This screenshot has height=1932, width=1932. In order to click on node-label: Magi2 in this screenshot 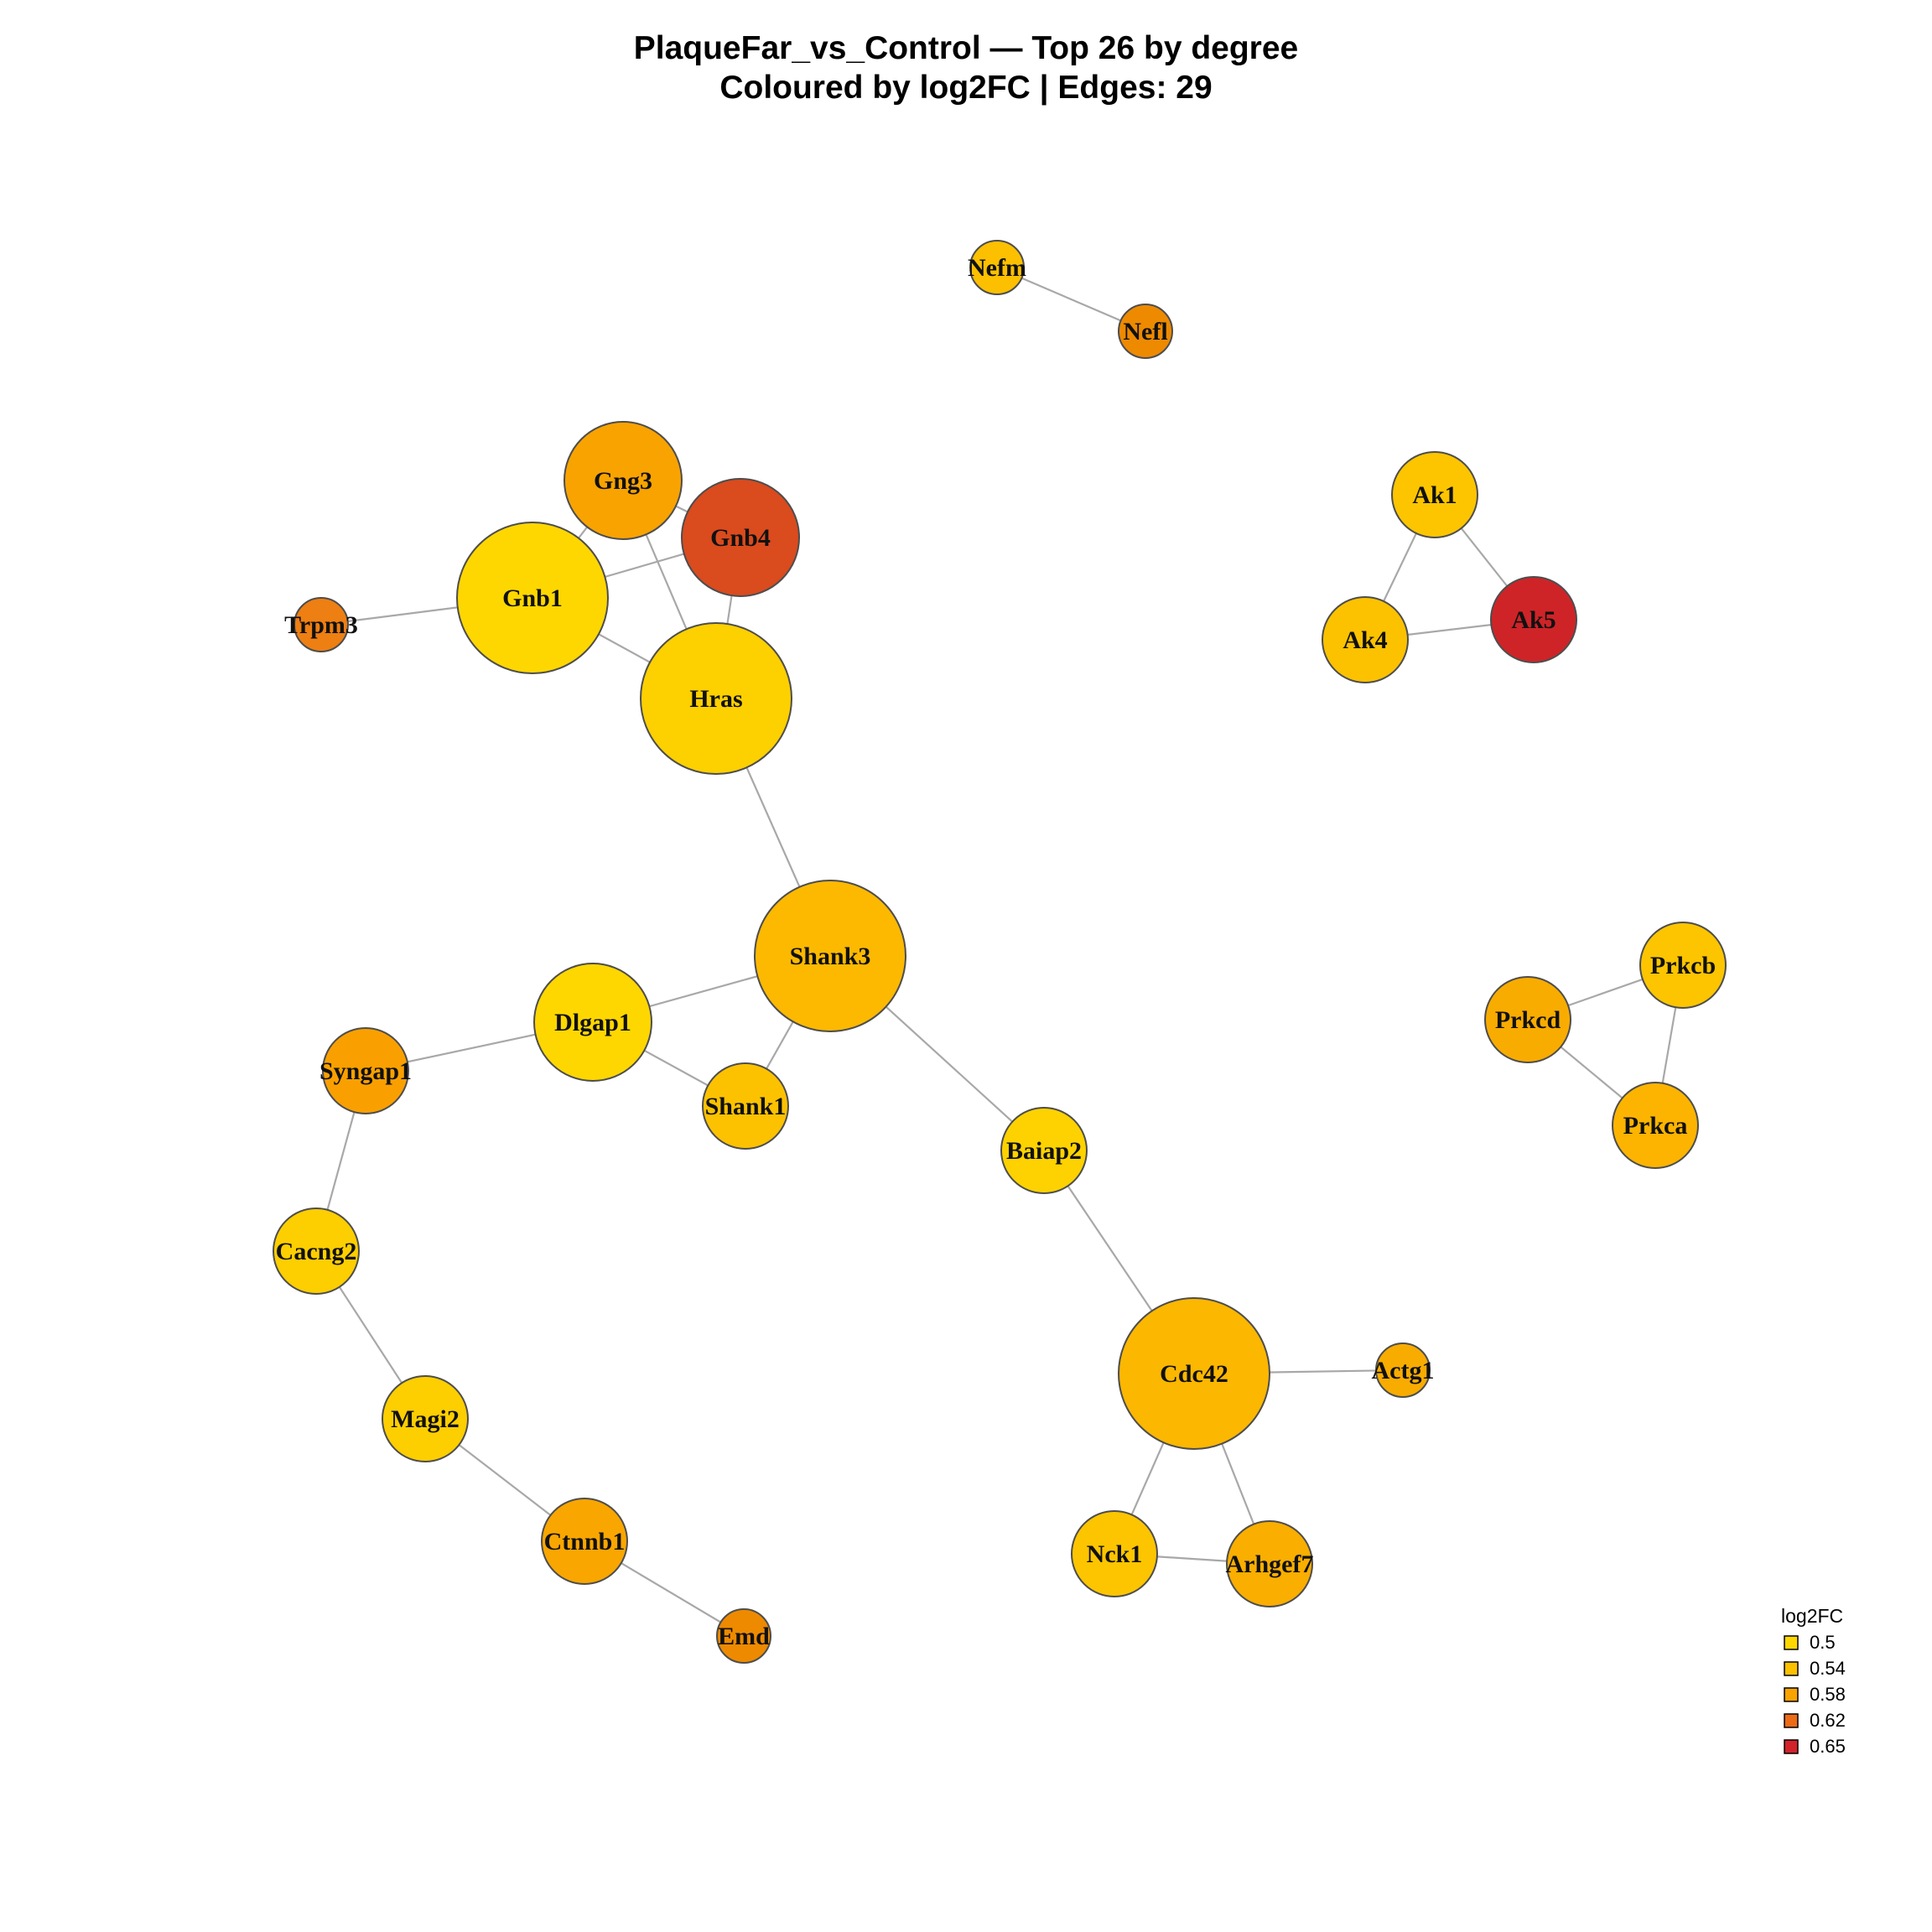, I will do `click(425, 1419)`.